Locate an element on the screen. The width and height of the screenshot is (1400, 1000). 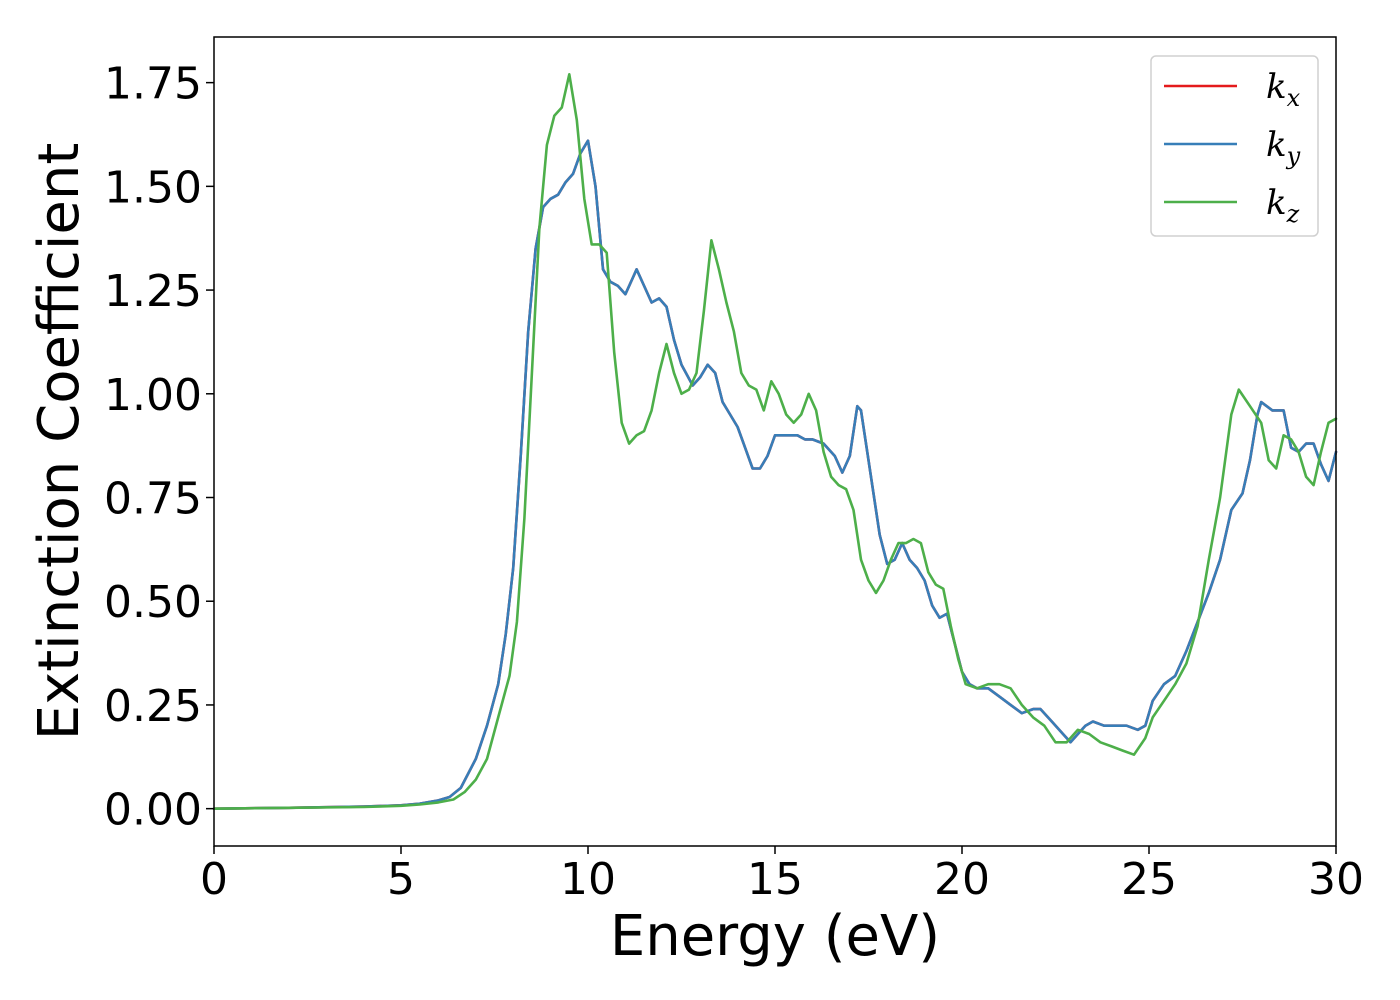
x-tick-label: 25 is located at coordinates (1149, 879).